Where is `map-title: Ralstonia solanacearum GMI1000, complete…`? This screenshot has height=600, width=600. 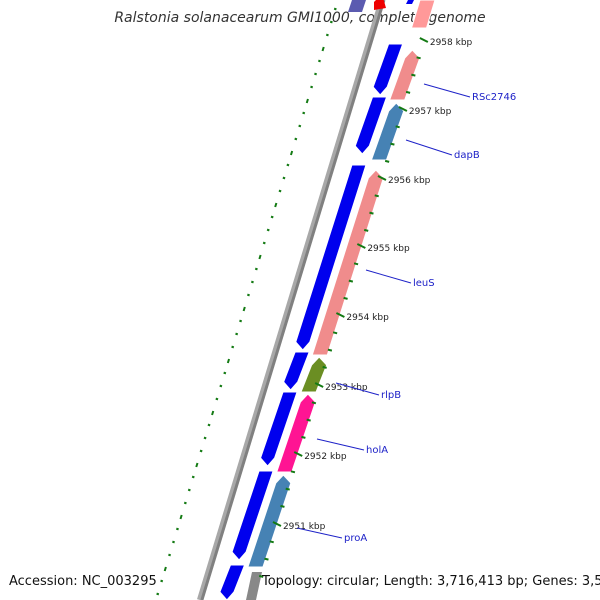
map-title: Ralstonia solanacearum GMI1000, complete… is located at coordinates (300, 18).